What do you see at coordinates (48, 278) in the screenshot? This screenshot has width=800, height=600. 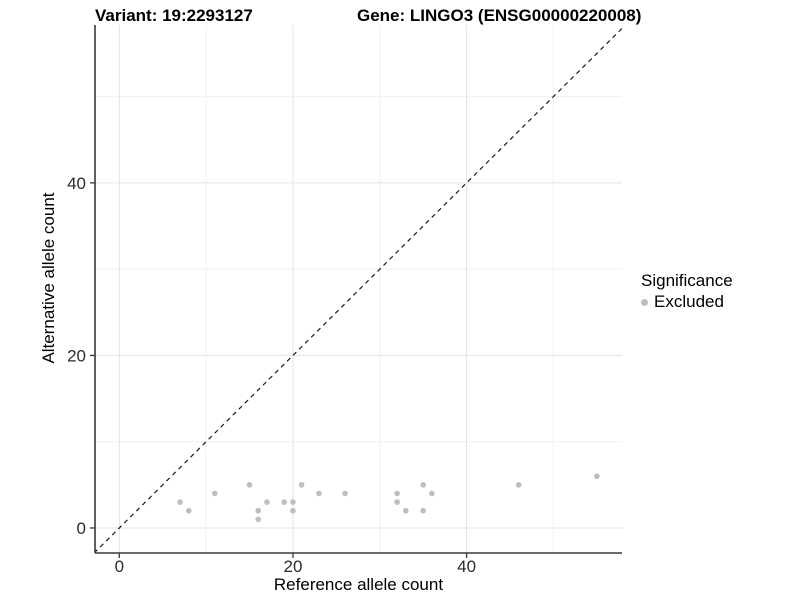 I see `y-axis-title: Alternative allele count` at bounding box center [48, 278].